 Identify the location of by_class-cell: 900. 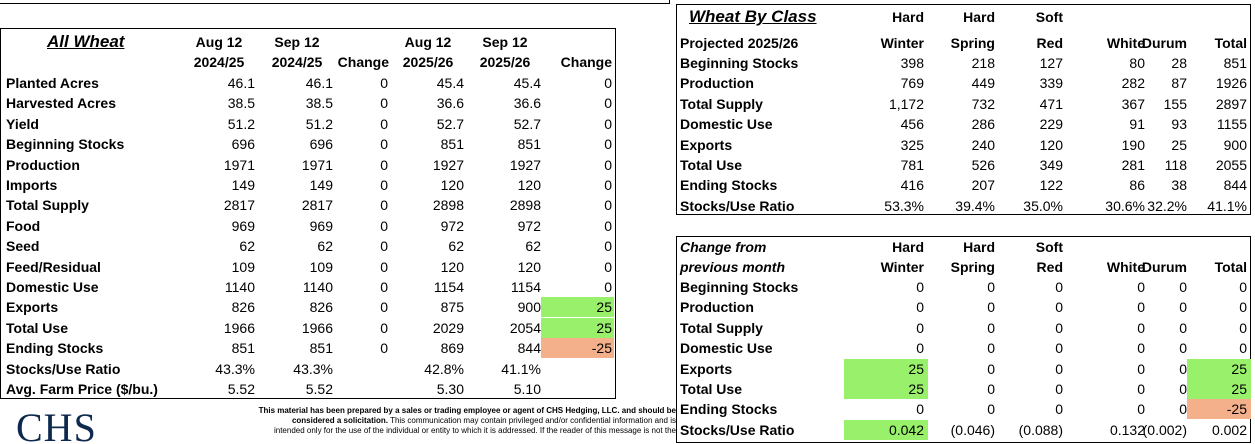
(1235, 144).